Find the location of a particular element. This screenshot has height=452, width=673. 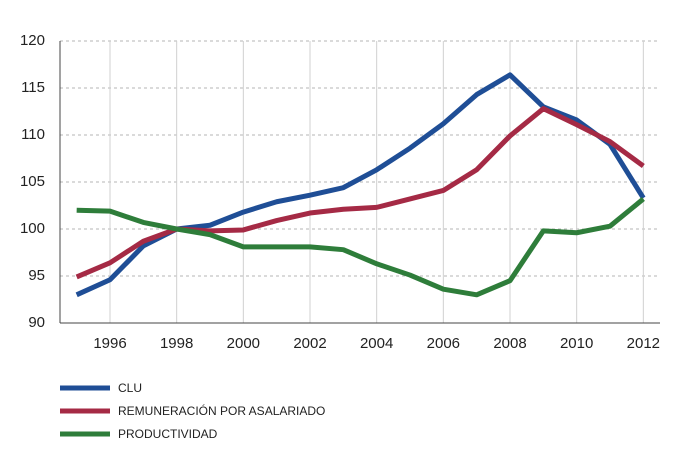

y-tick-label: 90 is located at coordinates (36, 322).